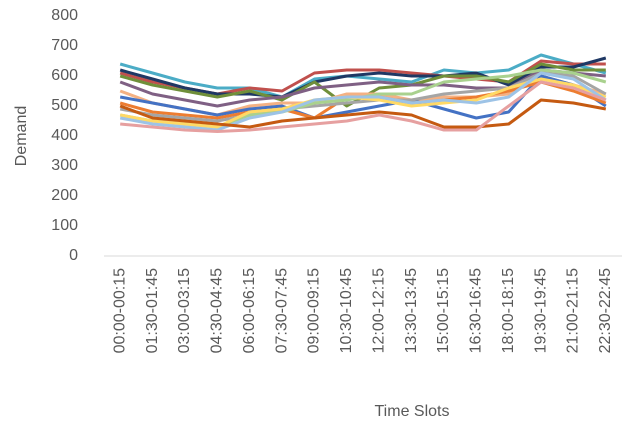 Image resolution: width=623 pixels, height=435 pixels. I want to click on y-tick-label: 500, so click(64, 105).